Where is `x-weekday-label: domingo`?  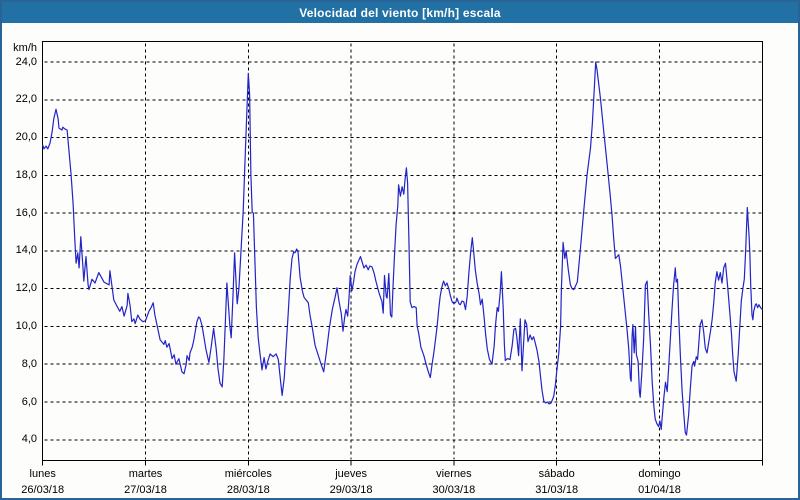
x-weekday-label: domingo is located at coordinates (659, 474).